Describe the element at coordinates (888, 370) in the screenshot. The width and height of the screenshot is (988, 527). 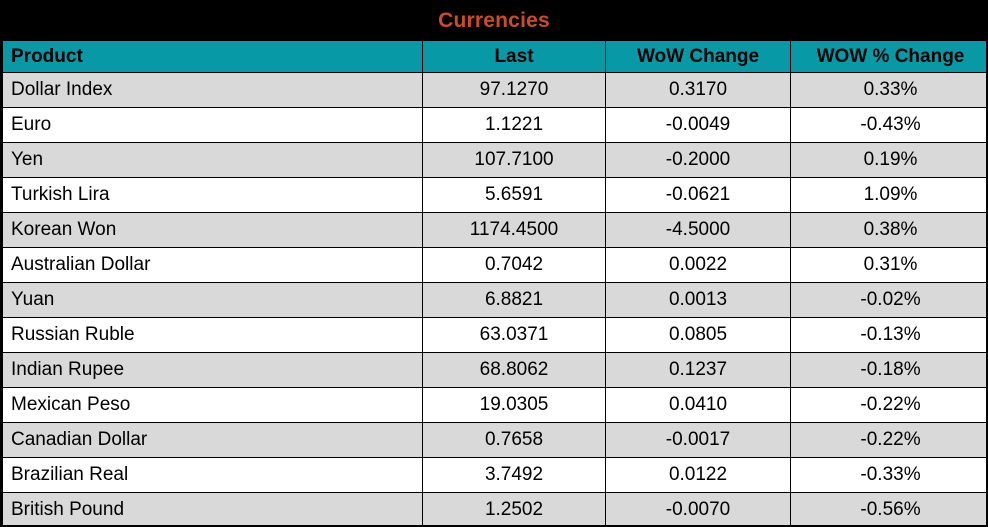
I see `wow-pct-change-cell: -0.18%` at that location.